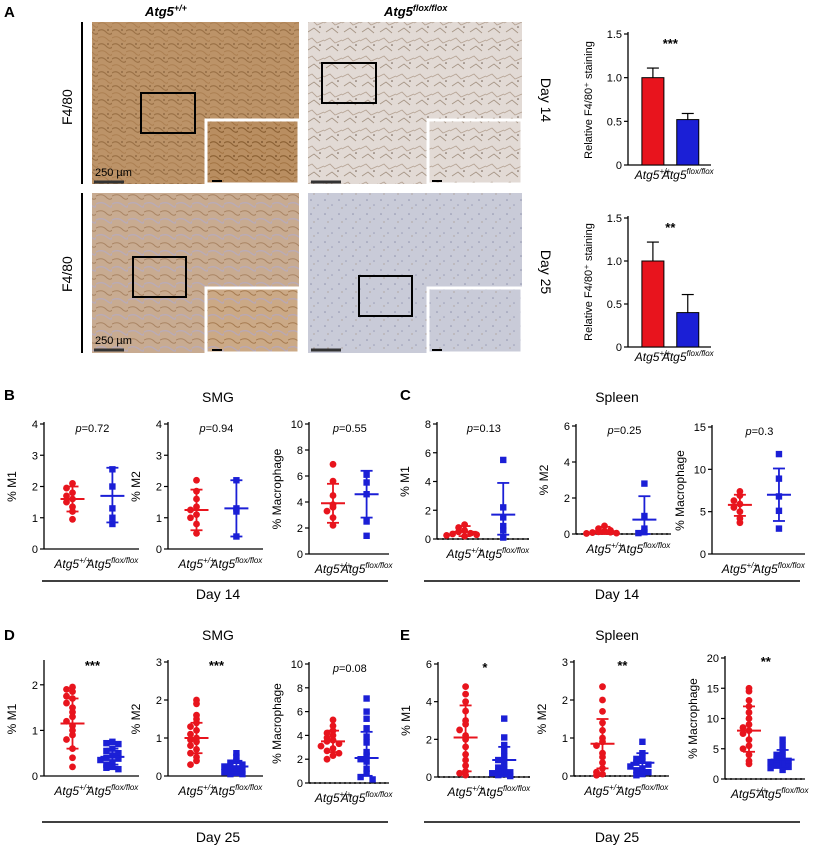  I want to click on chart-d1: 0 1 2 % M1 *** Atg5+/+Atg5flox/flox, so click(72, 728).